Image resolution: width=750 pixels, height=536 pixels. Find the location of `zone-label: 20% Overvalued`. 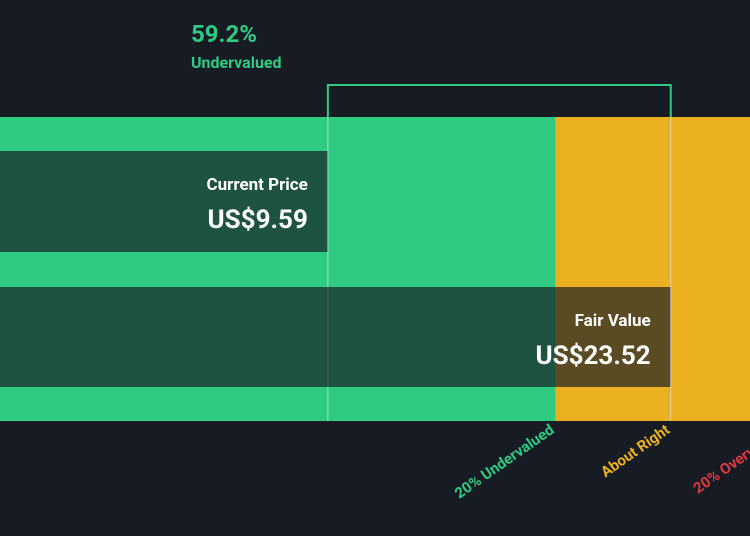

zone-label: 20% Overvalued is located at coordinates (720, 459).